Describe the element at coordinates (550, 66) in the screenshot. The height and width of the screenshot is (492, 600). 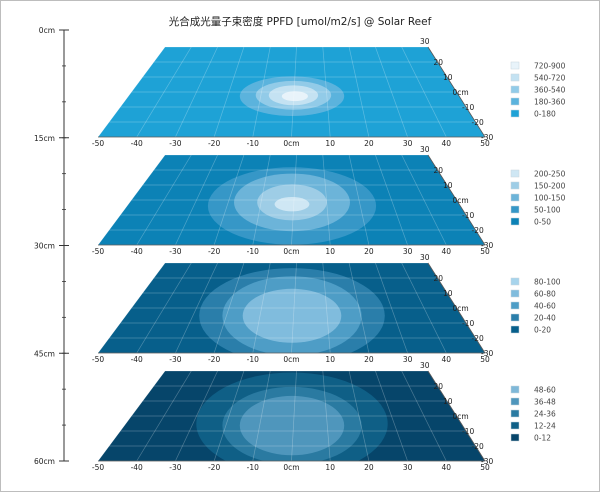
I see `legend-label: 720-900` at that location.